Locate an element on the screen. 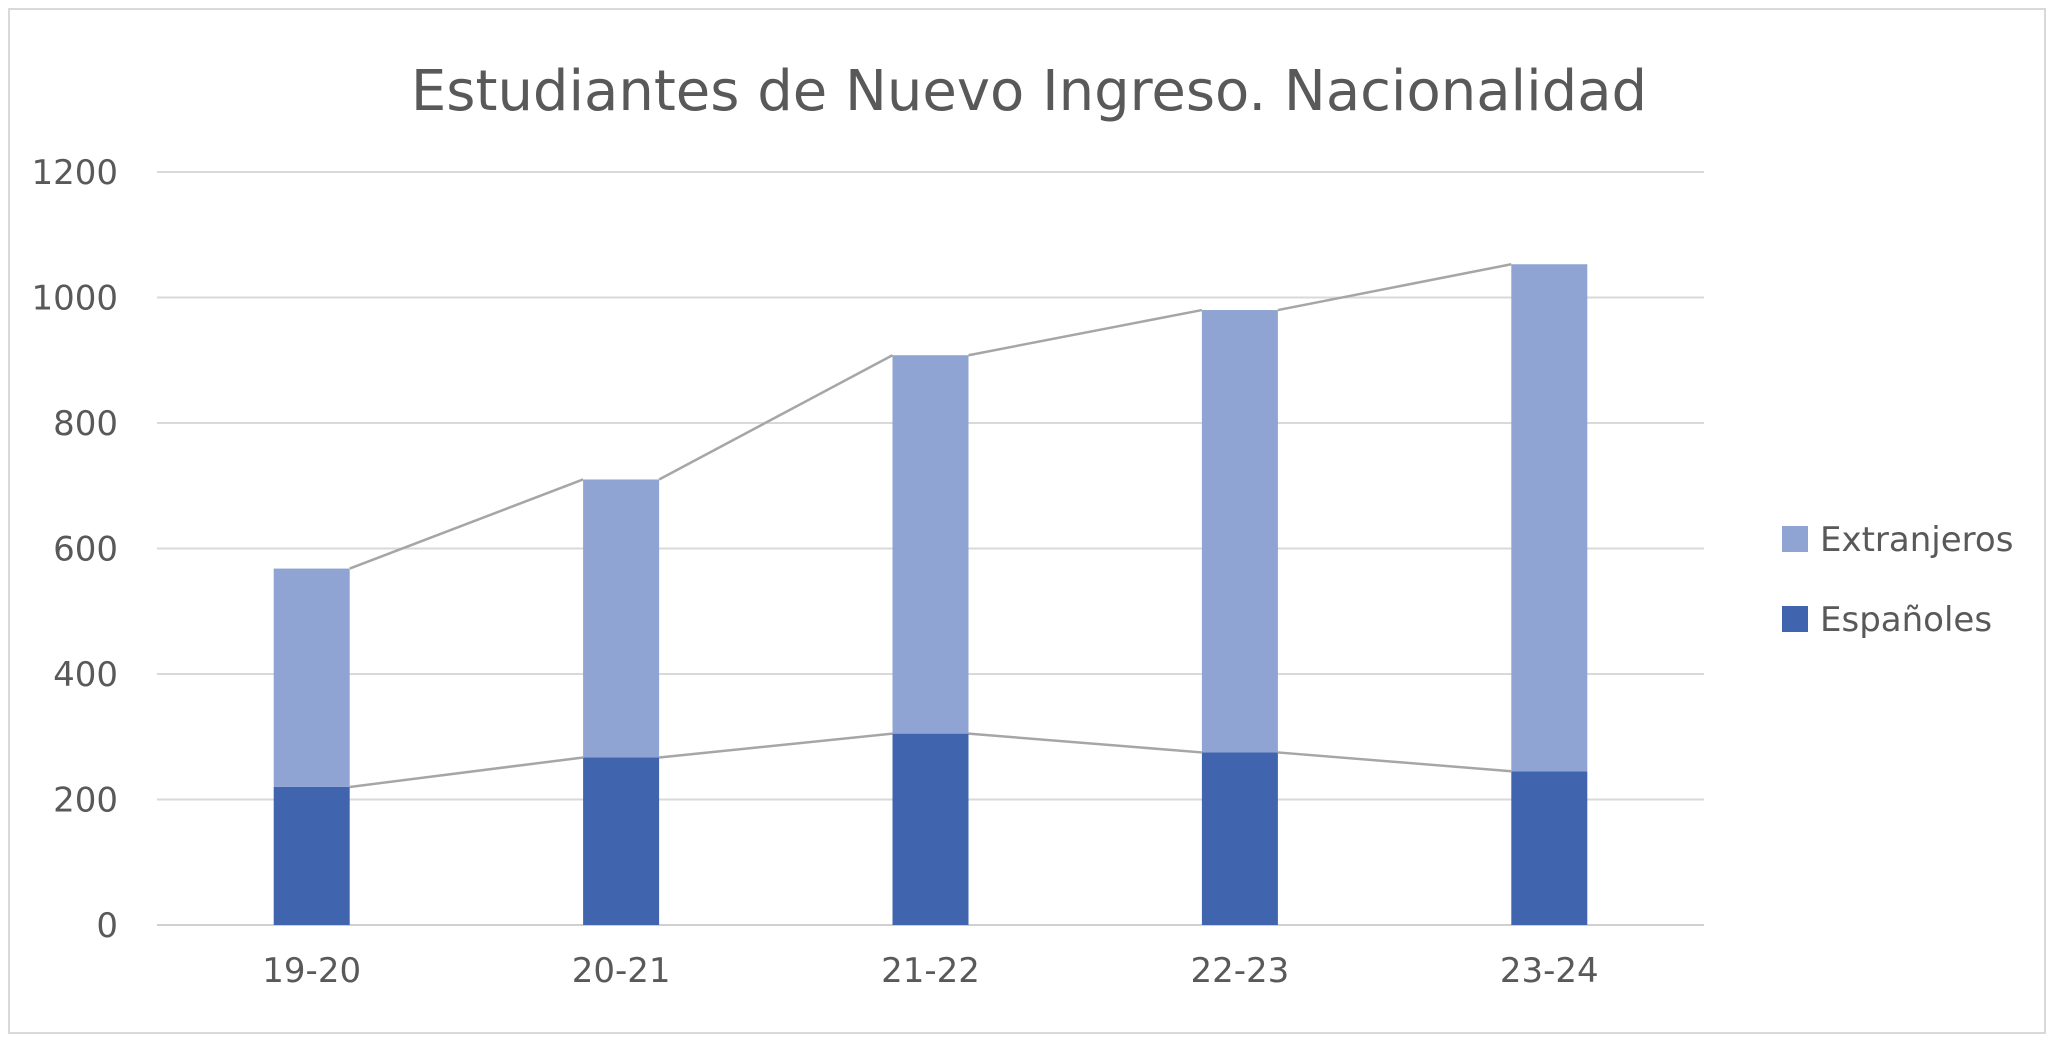 Image resolution: width=2057 pixels, height=1045 pixels. legend: Extranjeros Españoles is located at coordinates (1897, 580).